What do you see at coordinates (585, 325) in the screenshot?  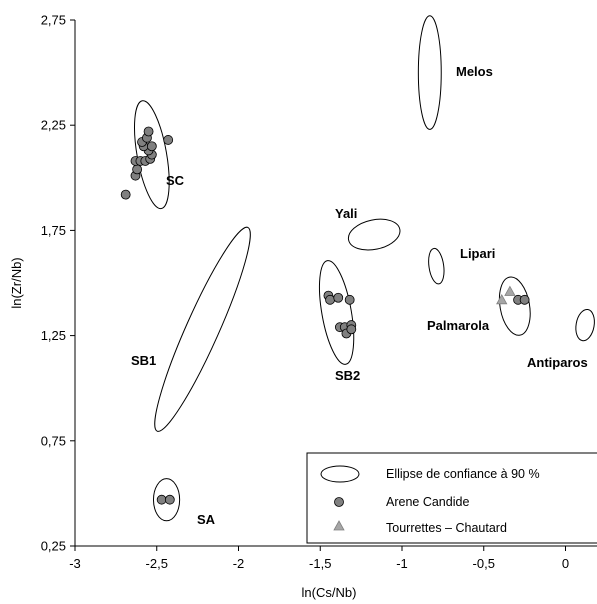 I see `ellipse-antiparos` at bounding box center [585, 325].